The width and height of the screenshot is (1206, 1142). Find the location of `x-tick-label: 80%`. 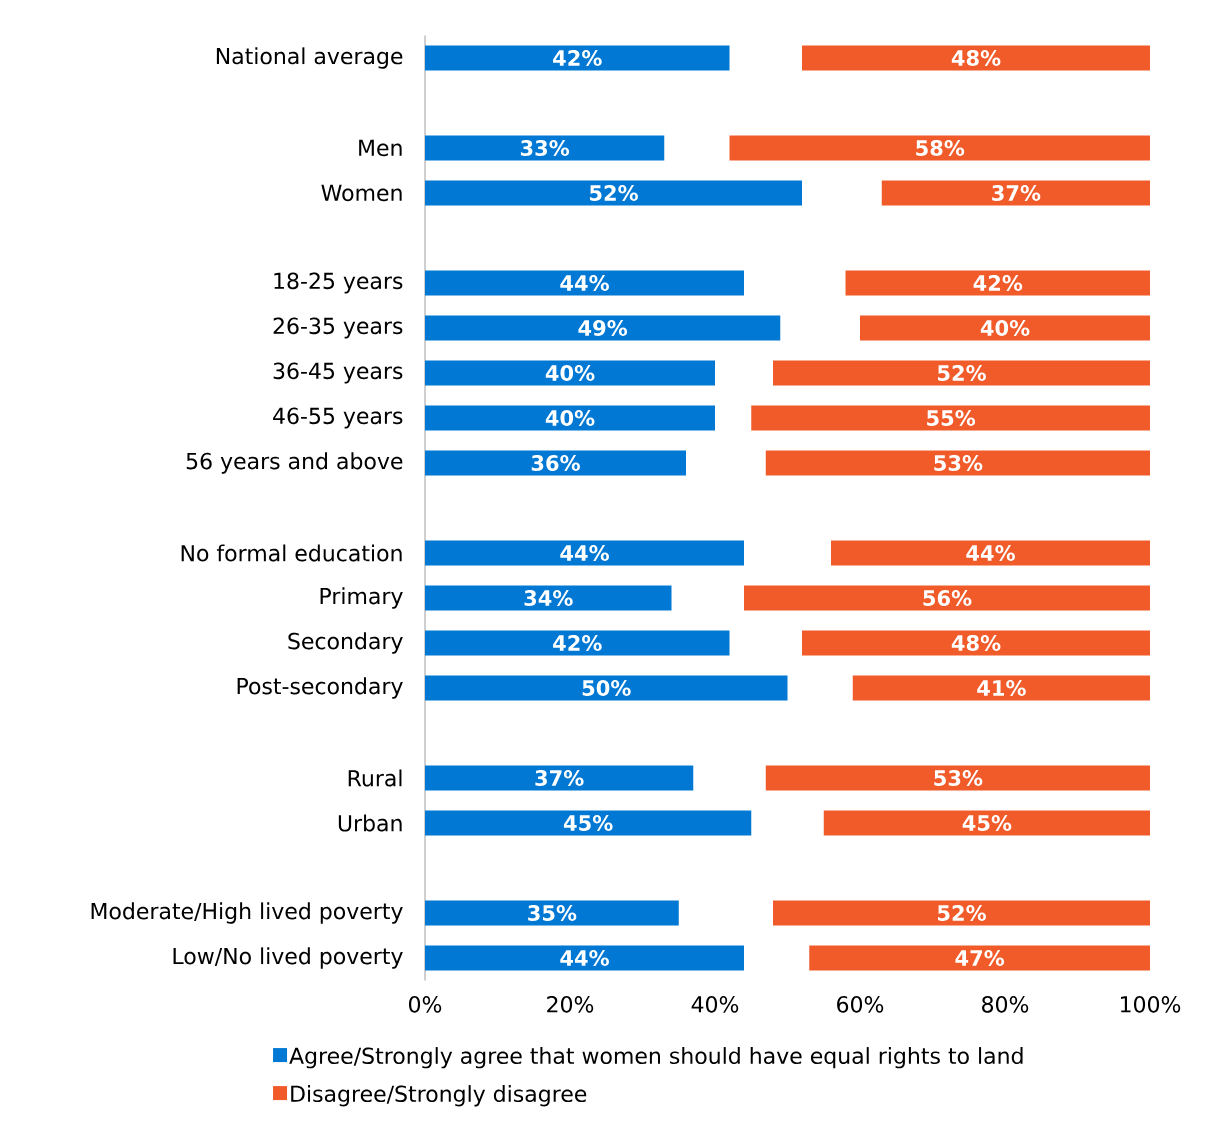

x-tick-label: 80% is located at coordinates (1005, 1004).